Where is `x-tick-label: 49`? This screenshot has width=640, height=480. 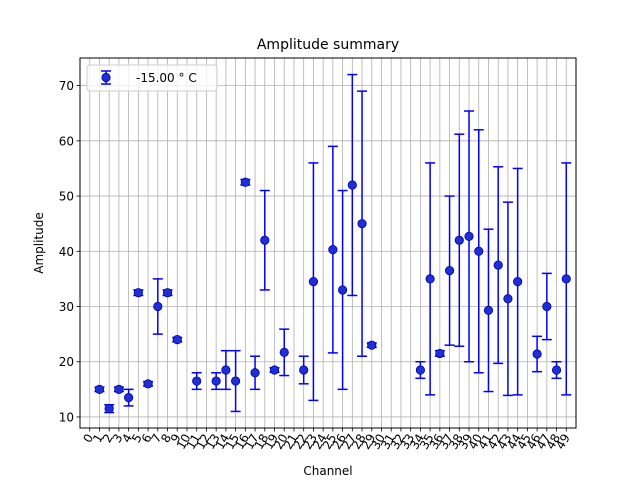 x-tick-label: 49 is located at coordinates (563, 442).